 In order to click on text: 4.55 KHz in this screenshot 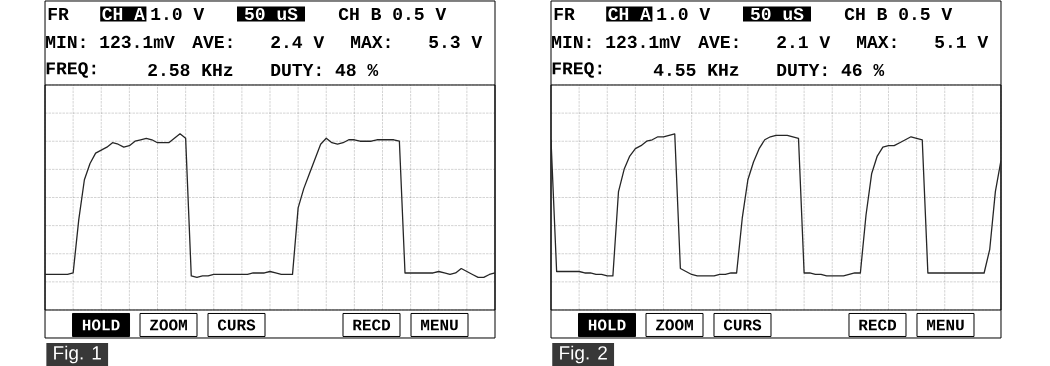, I will do `click(696, 69)`.